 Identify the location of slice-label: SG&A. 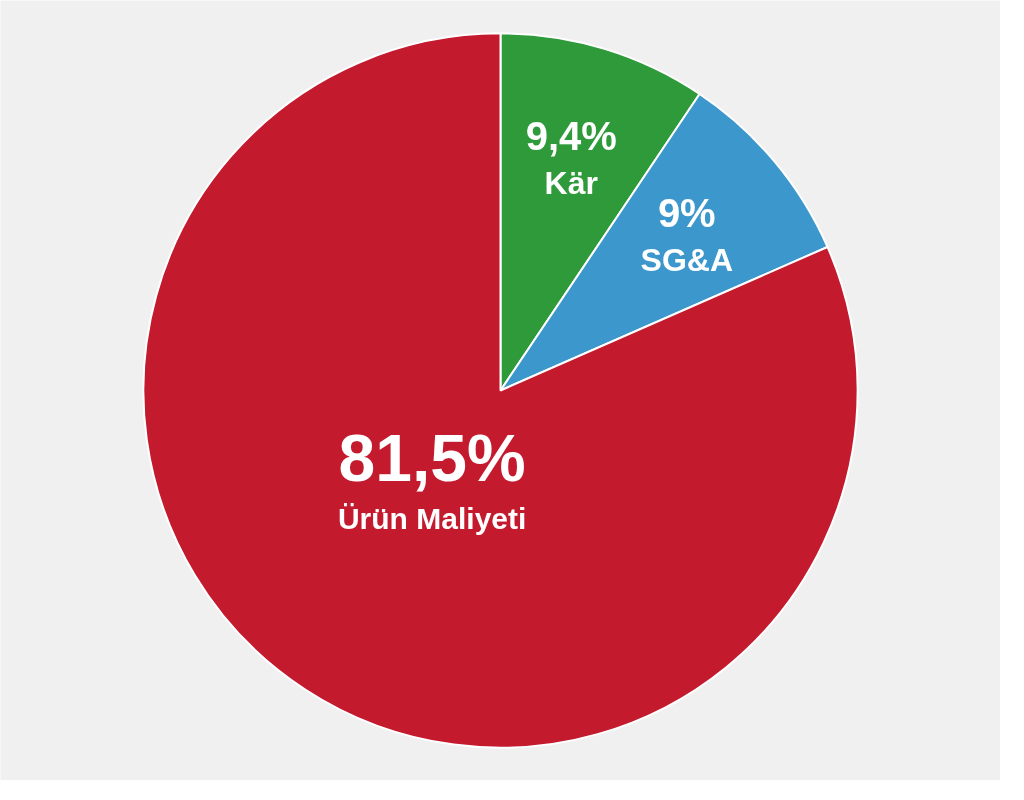
(687, 259).